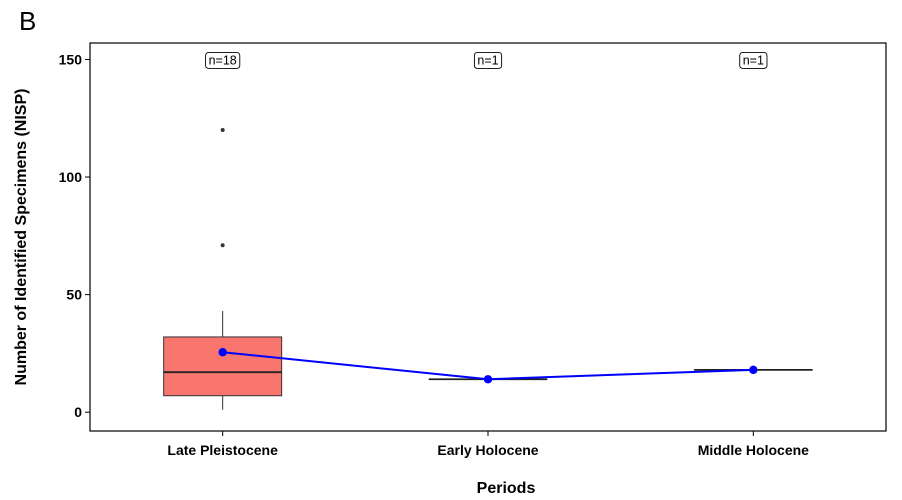 The height and width of the screenshot is (500, 902). I want to click on y-tick-label: 0, so click(78, 412).